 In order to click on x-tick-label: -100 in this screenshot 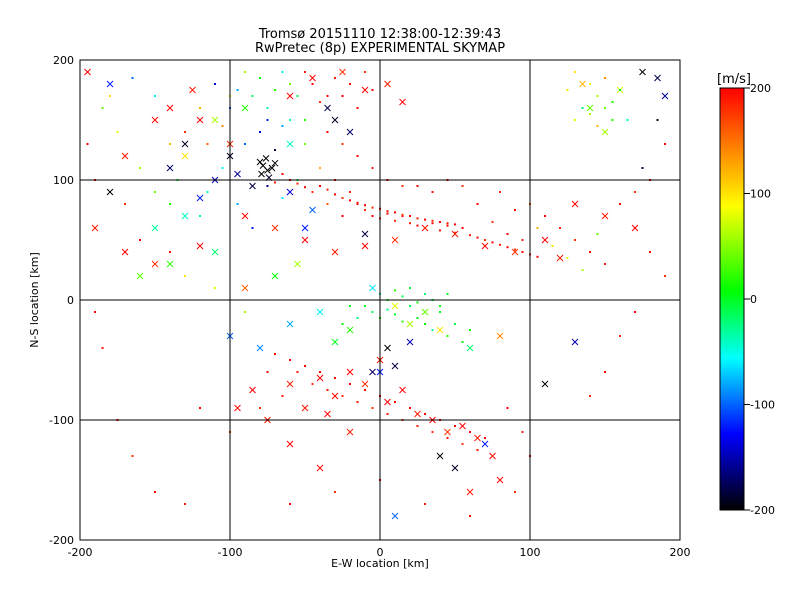, I will do `click(230, 552)`.